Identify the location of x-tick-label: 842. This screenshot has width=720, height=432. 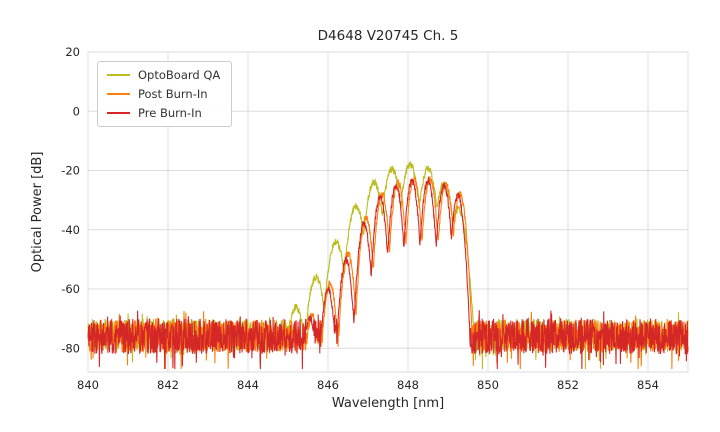
(168, 385).